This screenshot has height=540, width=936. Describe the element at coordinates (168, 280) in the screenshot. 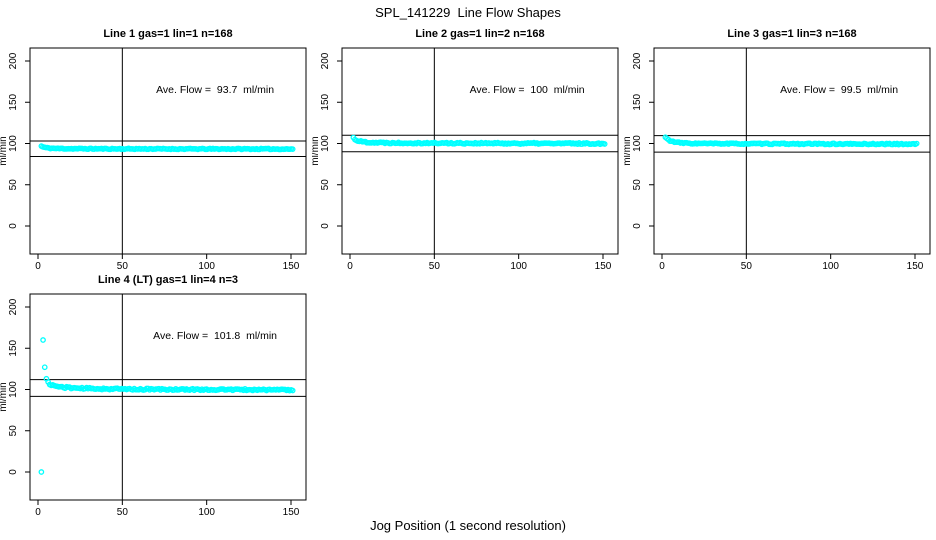

I see `panel-line4-title: Line 4 (LT) gas=1 lin=4 n=3` at that location.